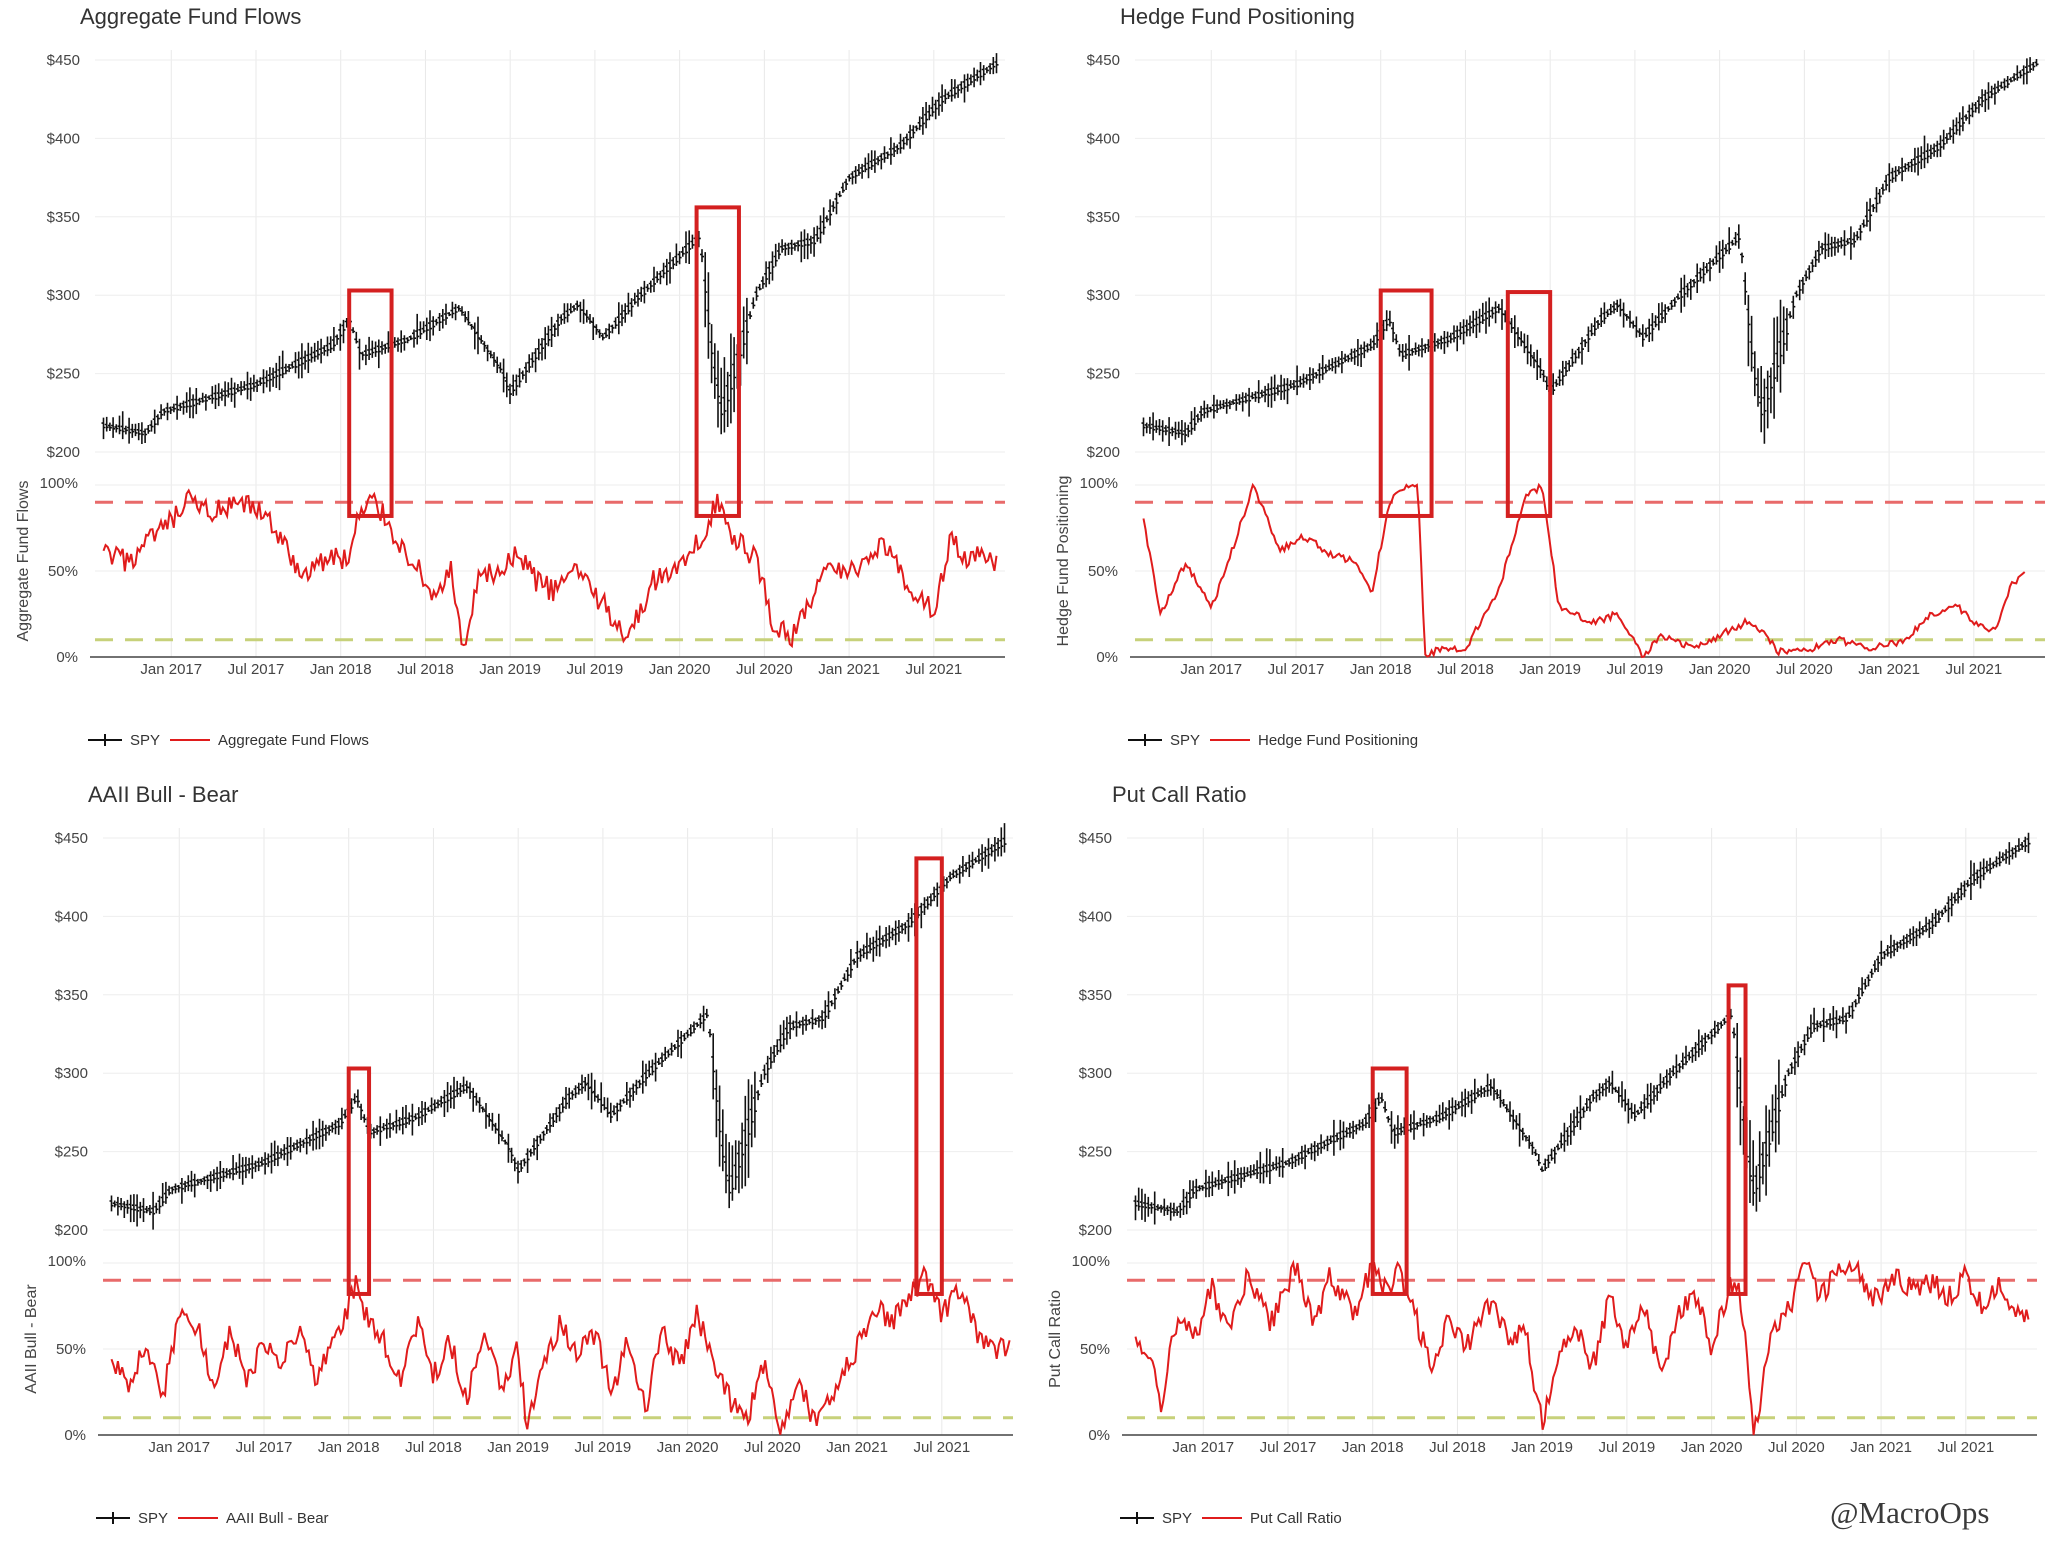 The width and height of the screenshot is (2048, 1548). I want to click on legend-indicator-label: Put Call Ratio, so click(1296, 1518).